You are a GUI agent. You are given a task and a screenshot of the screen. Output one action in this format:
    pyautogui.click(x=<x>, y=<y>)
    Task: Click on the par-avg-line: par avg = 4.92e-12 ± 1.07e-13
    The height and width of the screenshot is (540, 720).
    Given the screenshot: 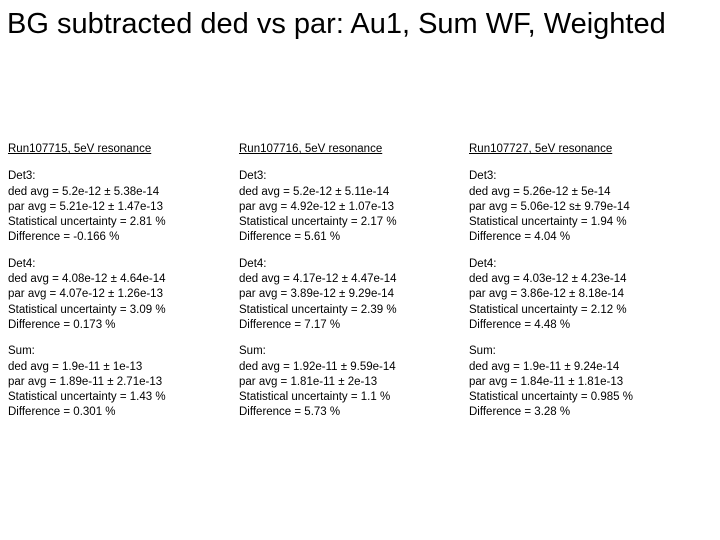 What is the action you would take?
    pyautogui.click(x=316, y=206)
    